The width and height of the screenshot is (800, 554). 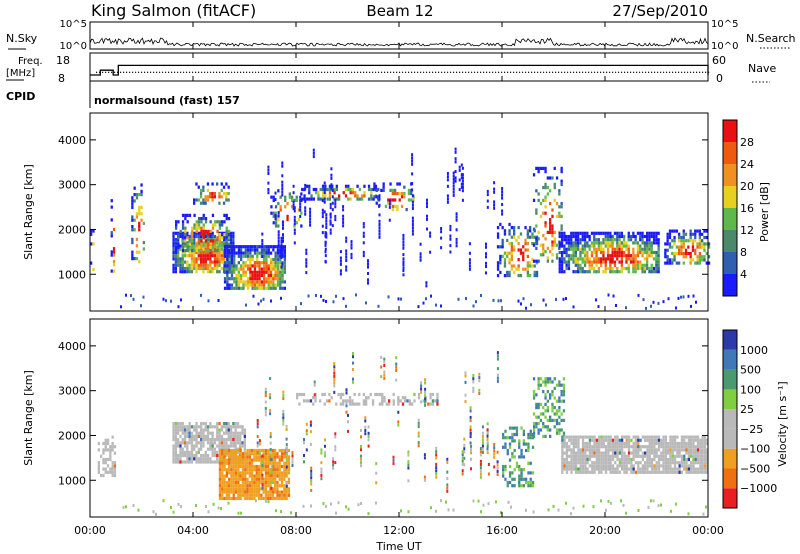 What do you see at coordinates (399, 530) in the screenshot?
I see `time-tick-label: 12:00` at bounding box center [399, 530].